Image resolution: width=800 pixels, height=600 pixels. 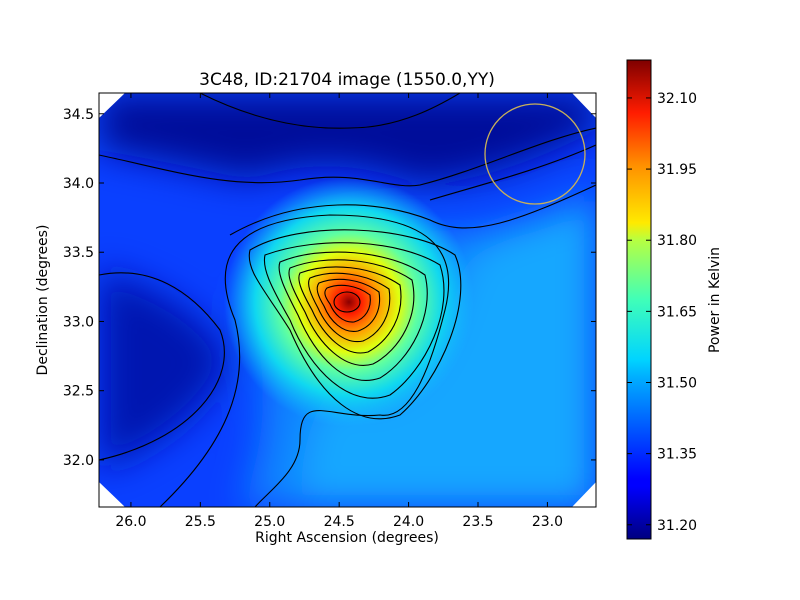 I want to click on colorbar-tick-label: 31.95, so click(x=677, y=170).